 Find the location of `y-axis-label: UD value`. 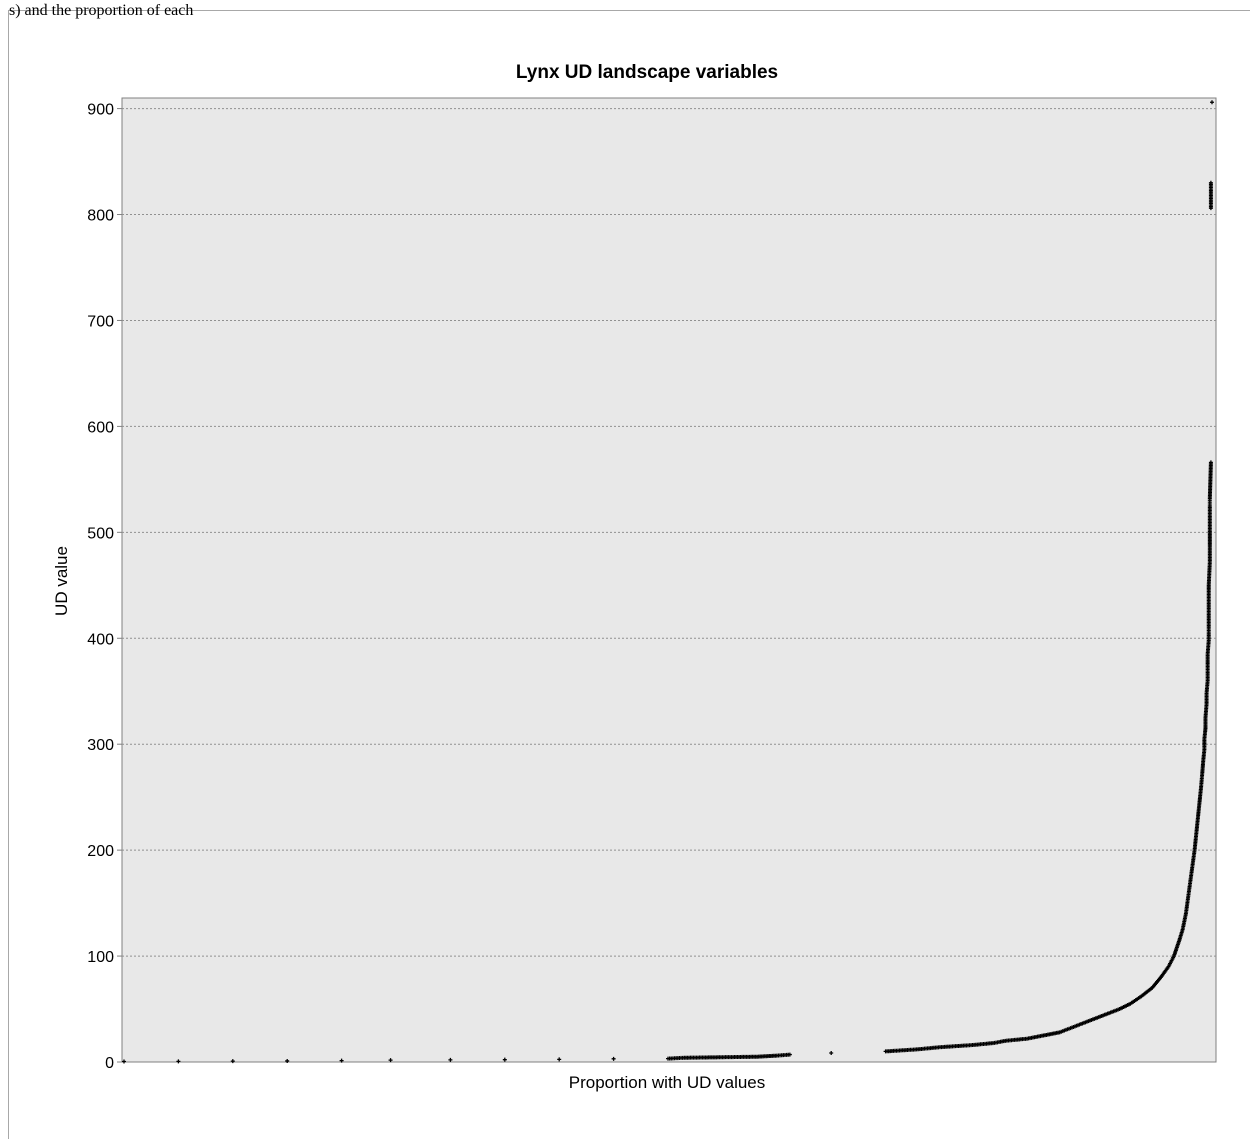

y-axis-label: UD value is located at coordinates (61, 581).